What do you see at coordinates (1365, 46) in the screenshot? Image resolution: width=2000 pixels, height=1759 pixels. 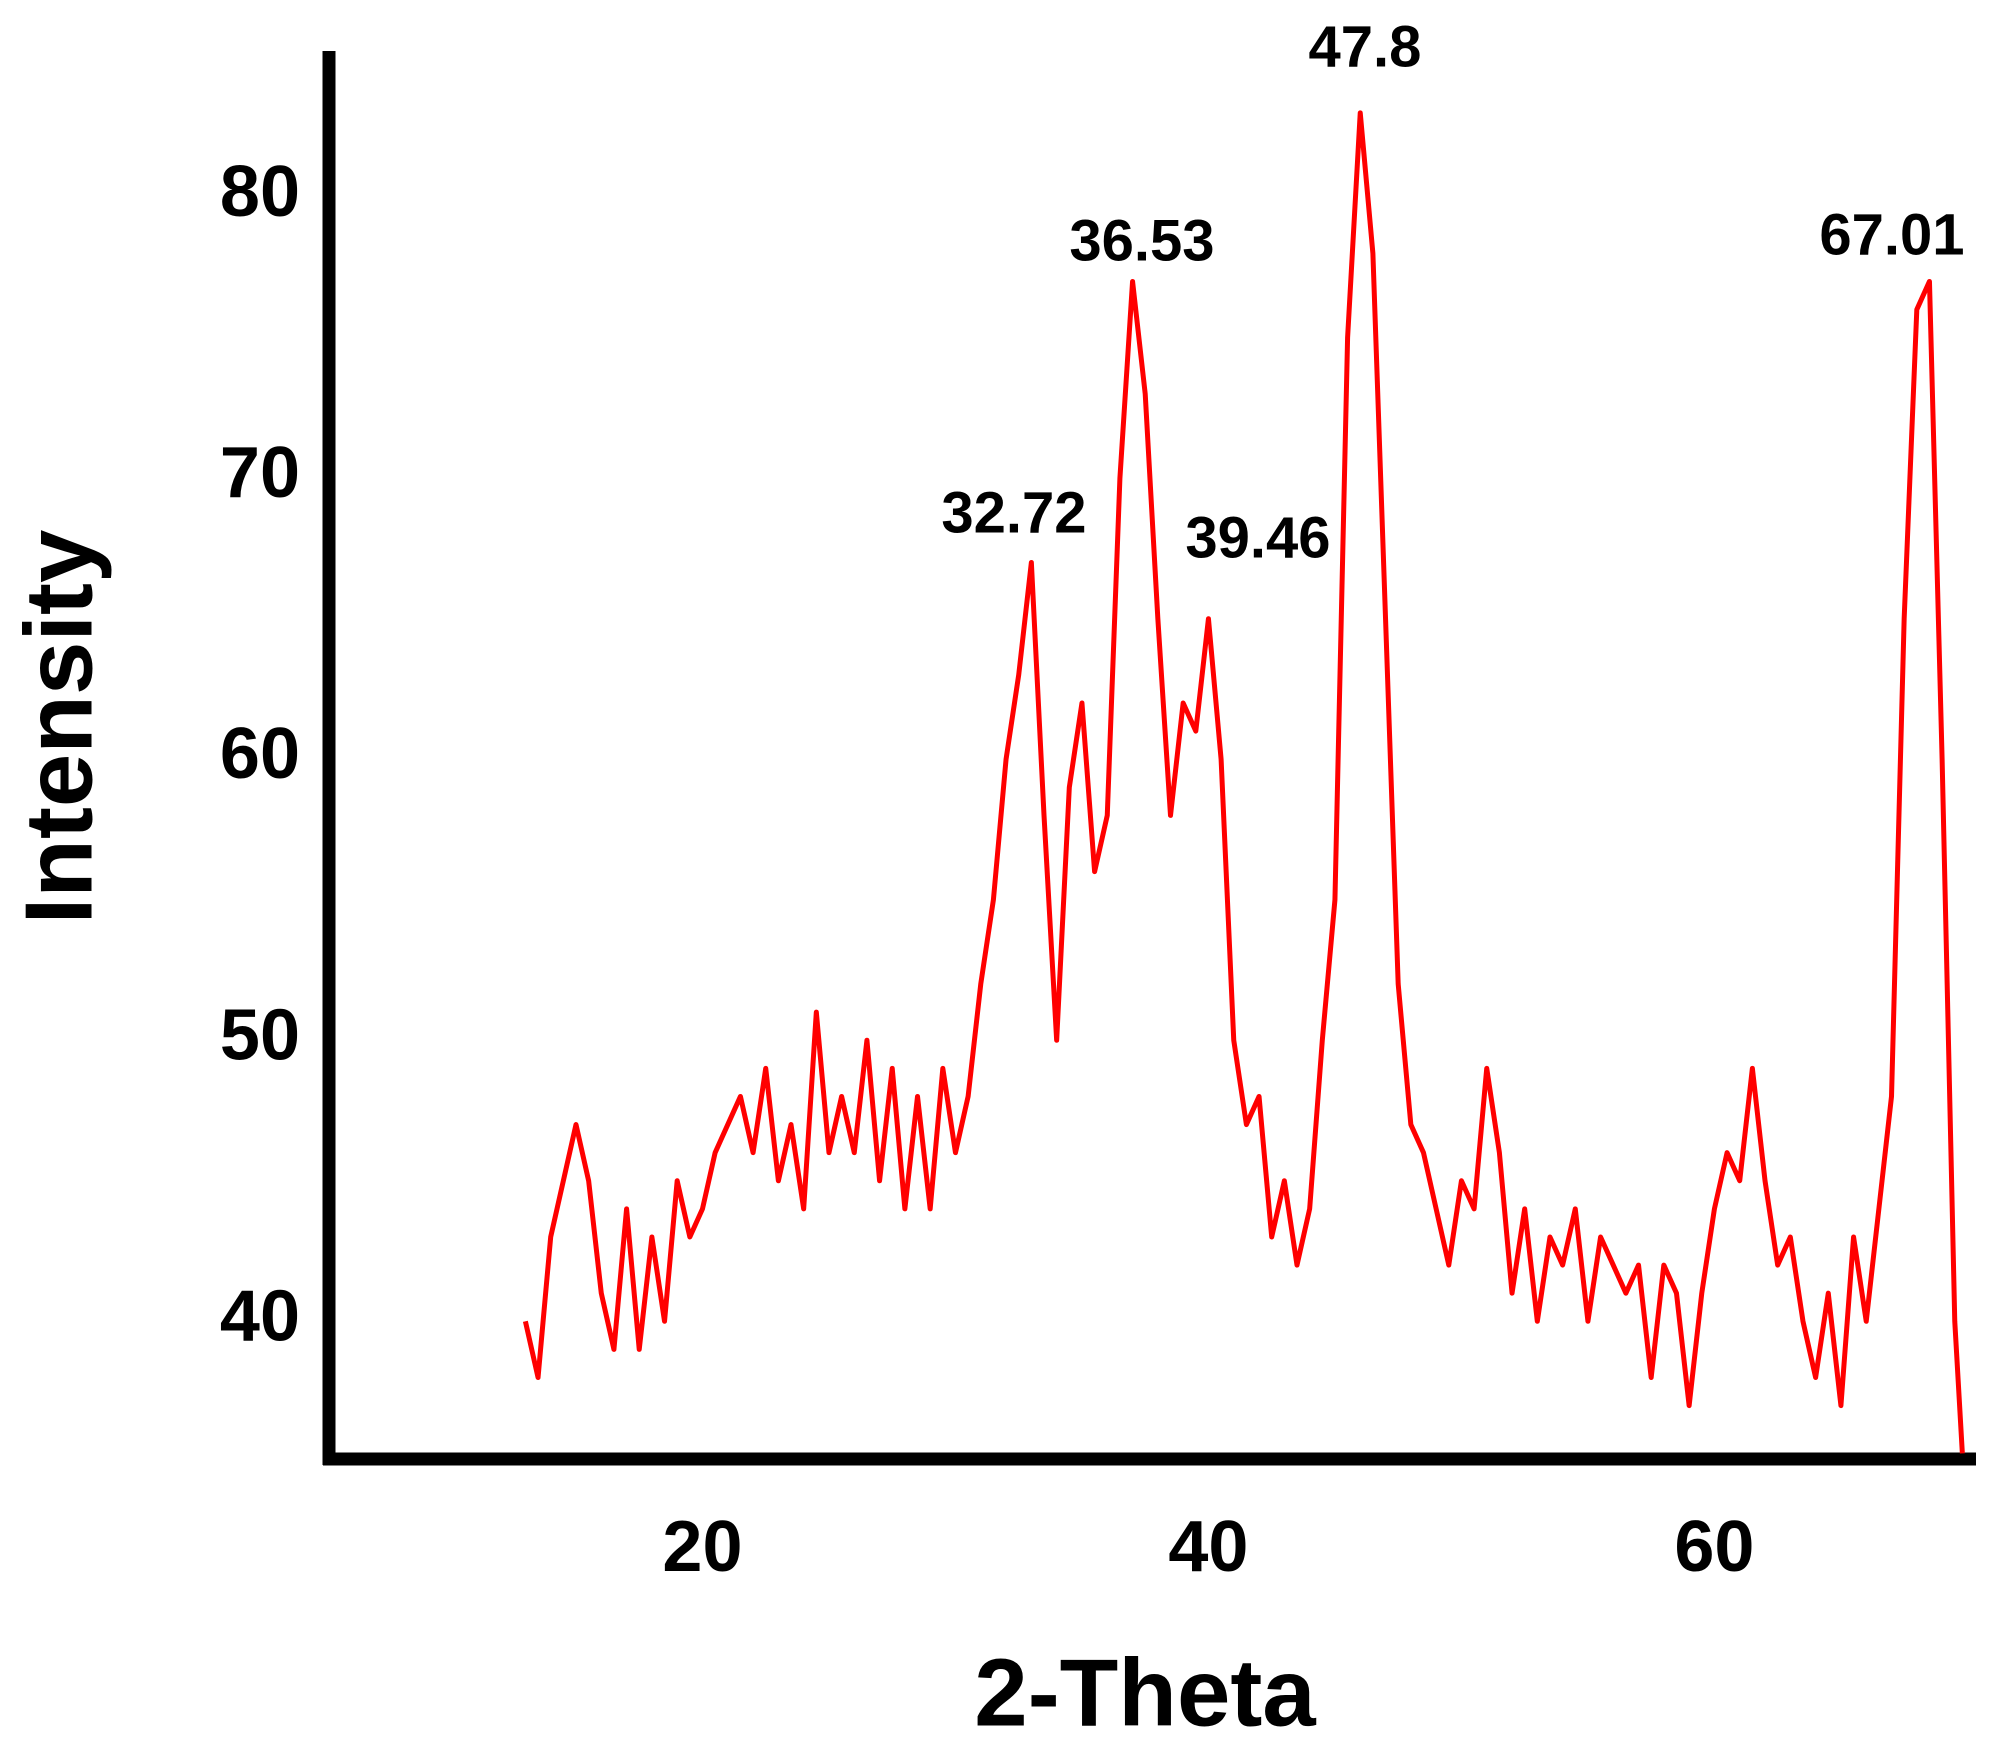 I see `peak-label: 47.8` at bounding box center [1365, 46].